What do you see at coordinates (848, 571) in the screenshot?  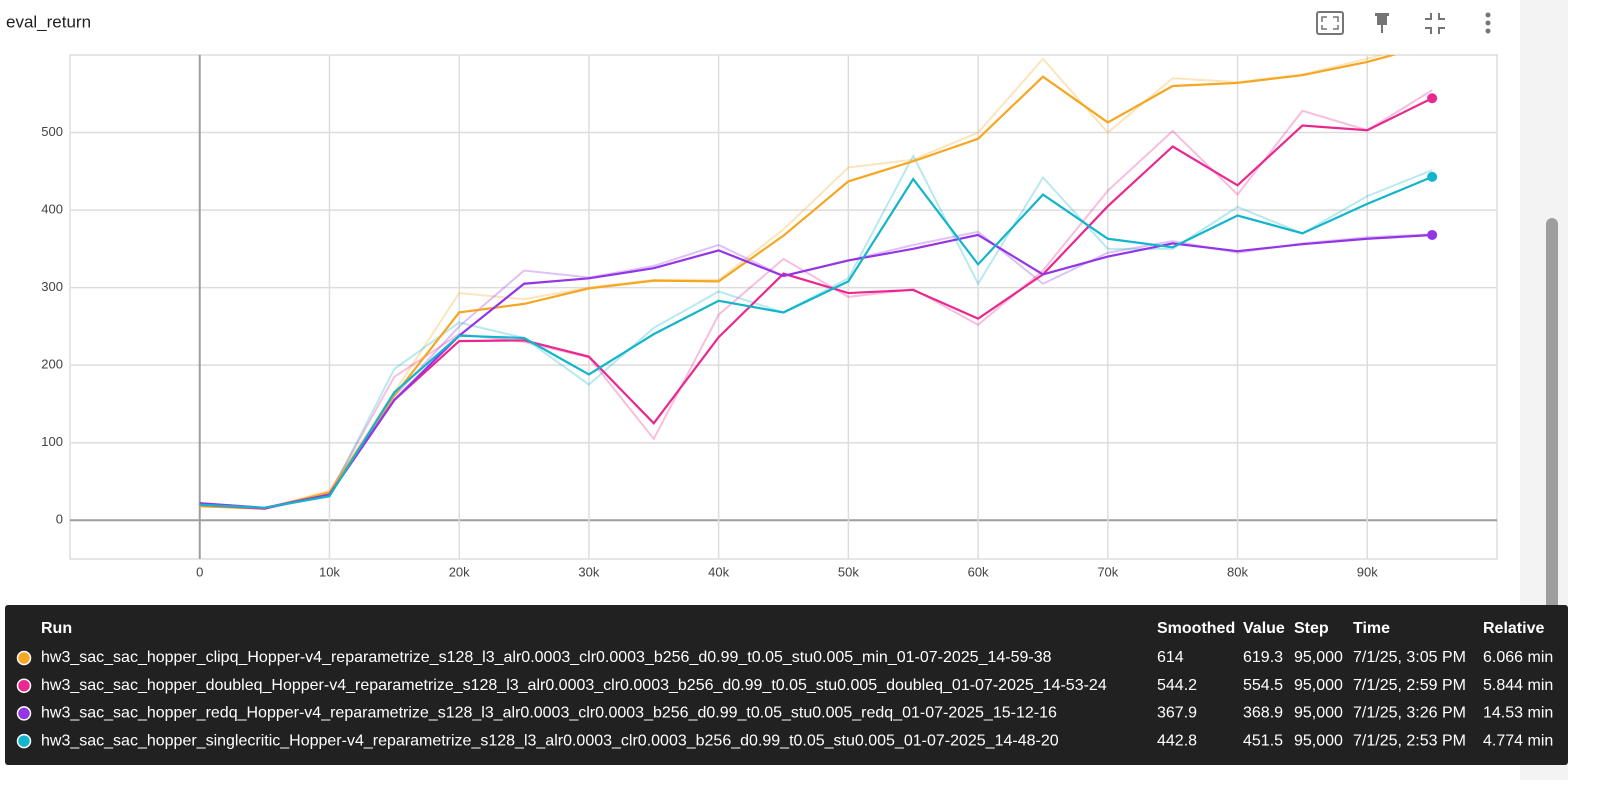 I see `x-tick-label: 50k` at bounding box center [848, 571].